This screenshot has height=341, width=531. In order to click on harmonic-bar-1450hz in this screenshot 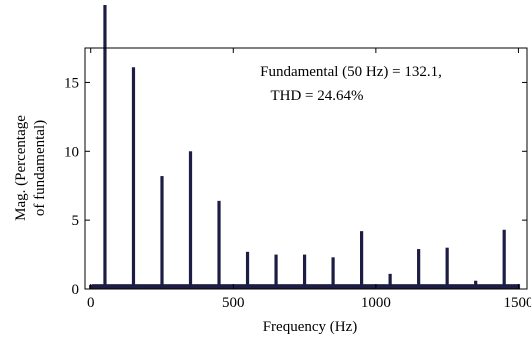, I will do `click(504, 259)`.